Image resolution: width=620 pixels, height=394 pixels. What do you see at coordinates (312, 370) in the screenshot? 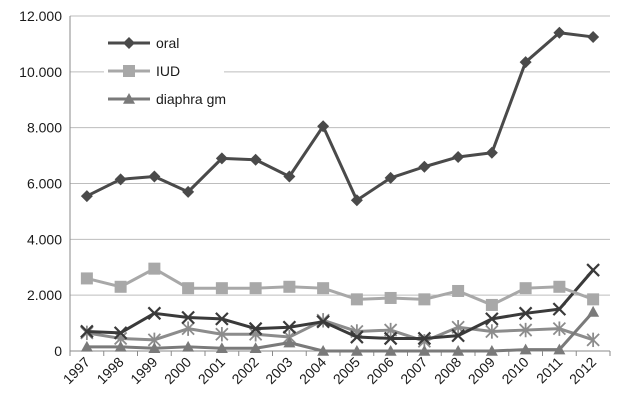
I see `x-tick-label: 2004` at bounding box center [312, 370].